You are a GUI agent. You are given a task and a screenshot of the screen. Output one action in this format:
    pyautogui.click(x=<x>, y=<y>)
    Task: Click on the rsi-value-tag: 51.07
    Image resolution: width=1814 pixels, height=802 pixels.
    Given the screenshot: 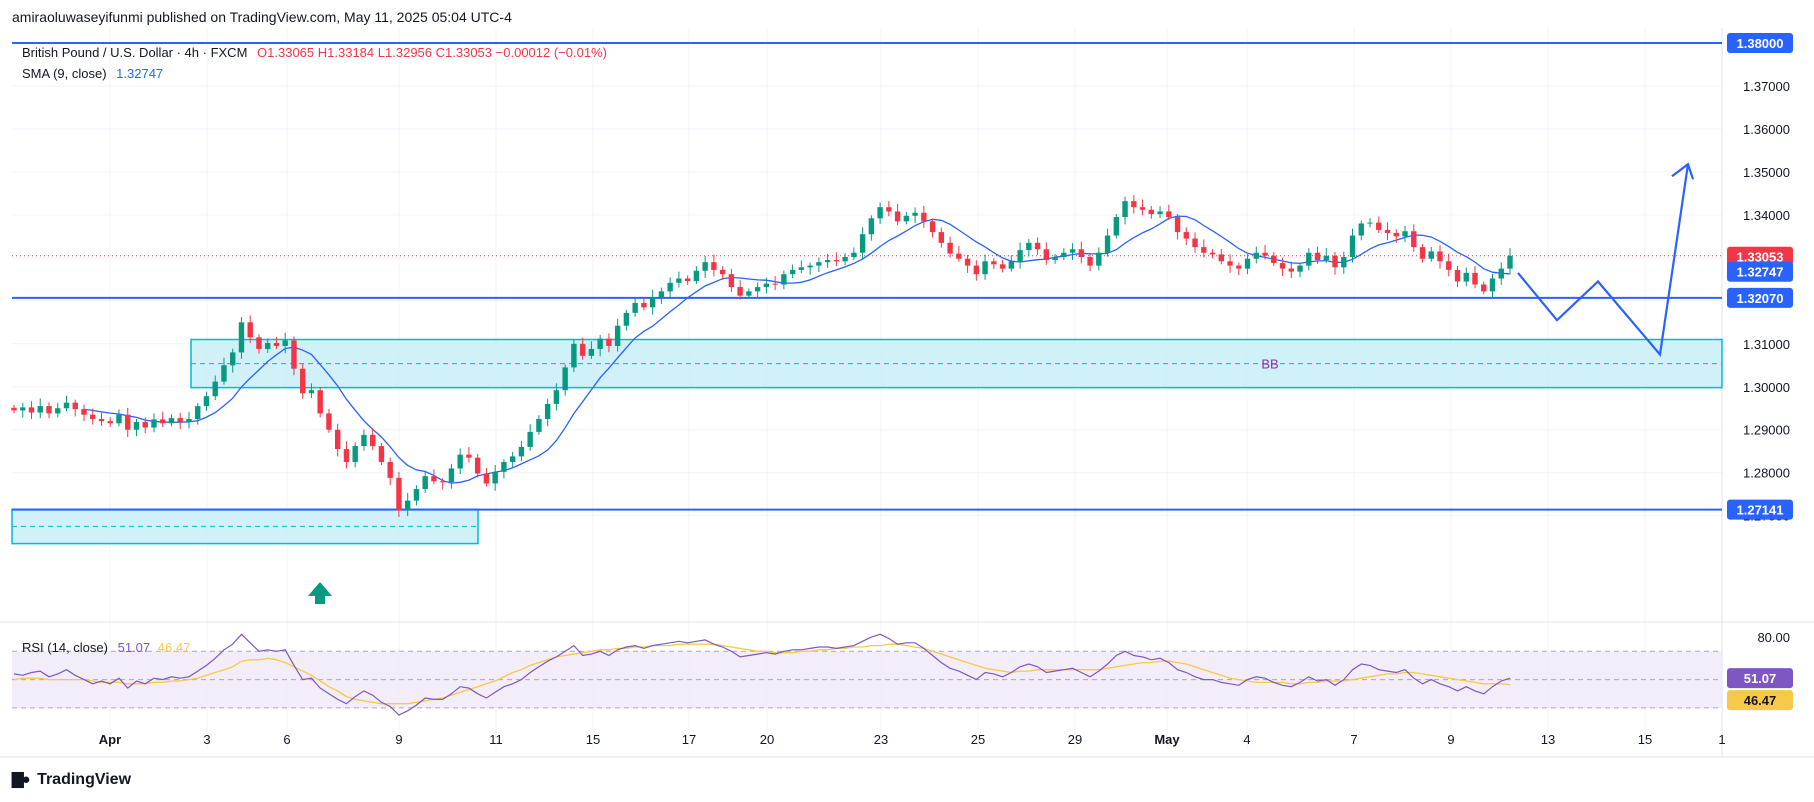 What is the action you would take?
    pyautogui.click(x=1760, y=678)
    